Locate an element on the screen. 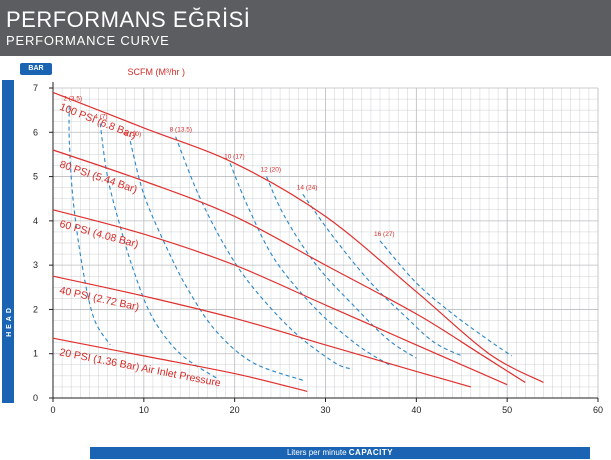  air-curve-label: 6 (10) is located at coordinates (132, 134).